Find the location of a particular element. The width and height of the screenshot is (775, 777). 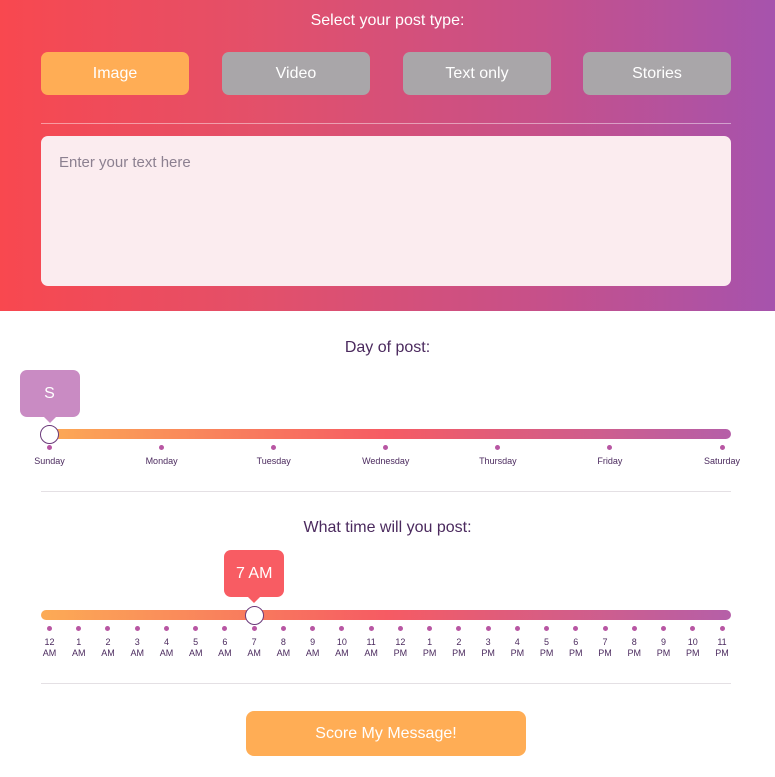

tick-hour: 8 is located at coordinates (283, 642).